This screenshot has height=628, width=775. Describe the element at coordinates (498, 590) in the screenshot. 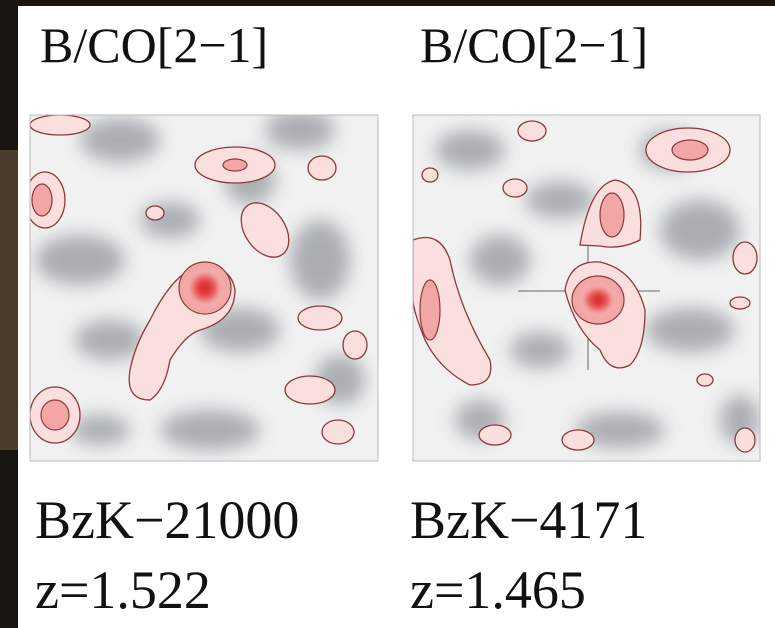

I see `redshift: z=1.465` at that location.